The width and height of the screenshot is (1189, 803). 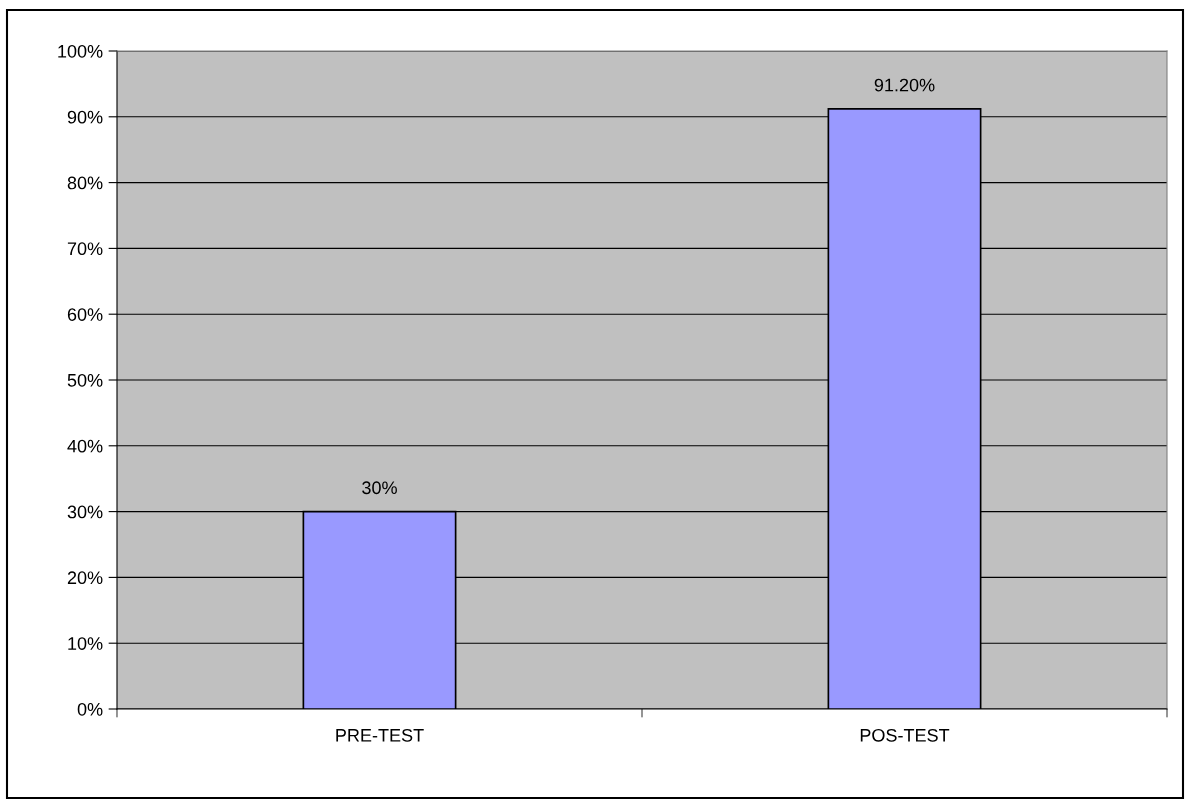 I want to click on y-tick-label: 90%, so click(x=85, y=117).